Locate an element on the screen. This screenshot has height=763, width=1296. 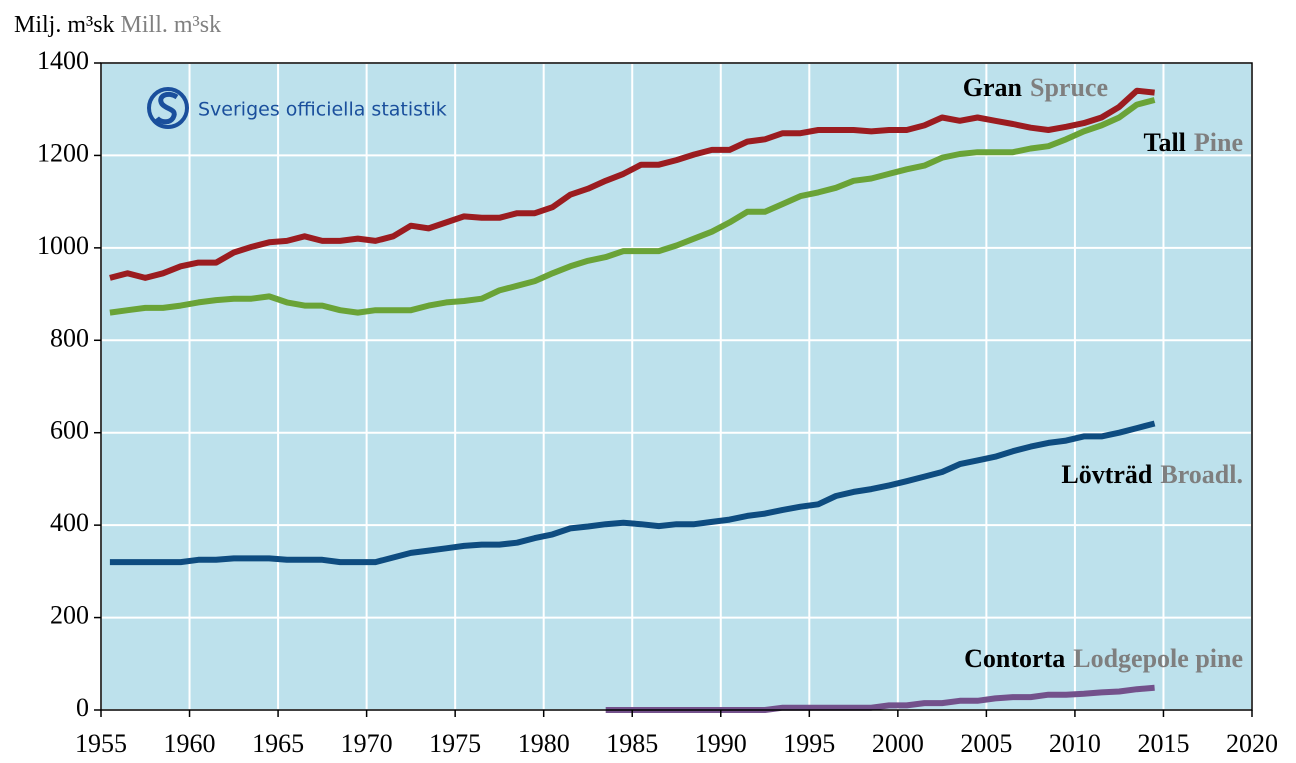
logo-s is located at coordinates (167, 108).